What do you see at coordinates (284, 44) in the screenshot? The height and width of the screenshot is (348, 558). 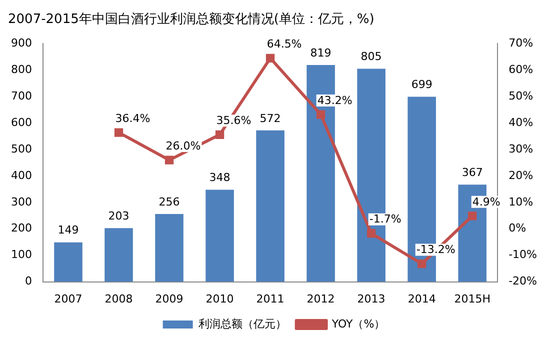 I see `data-label: 64.5%` at bounding box center [284, 44].